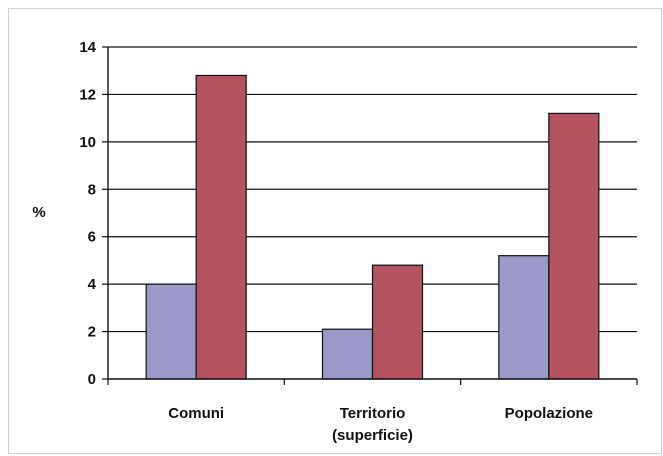 This screenshot has width=663, height=456. I want to click on category-label: (superficie), so click(372, 435).